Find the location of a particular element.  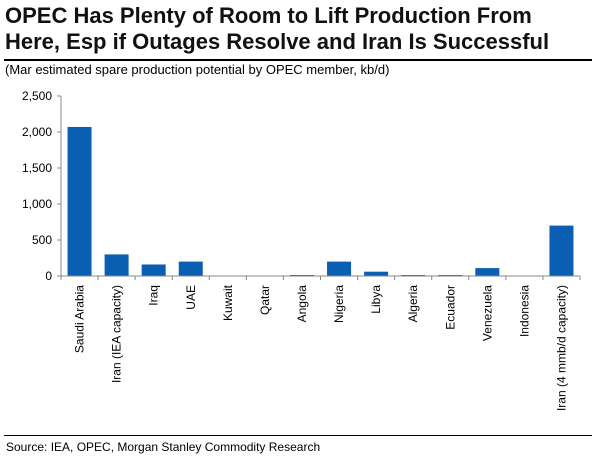

x-category-label: Libya is located at coordinates (376, 299).